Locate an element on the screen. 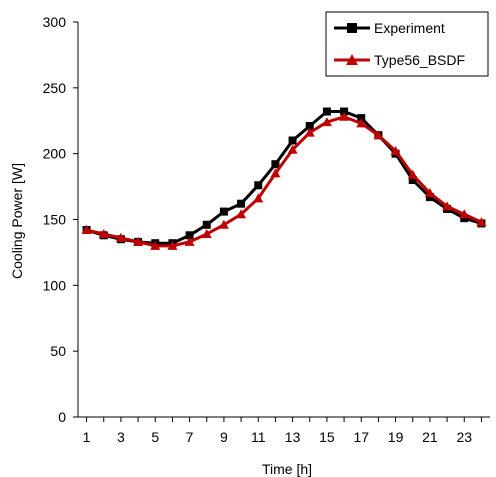 Image resolution: width=496 pixels, height=477 pixels. legend-marker-type56 is located at coordinates (352, 59).